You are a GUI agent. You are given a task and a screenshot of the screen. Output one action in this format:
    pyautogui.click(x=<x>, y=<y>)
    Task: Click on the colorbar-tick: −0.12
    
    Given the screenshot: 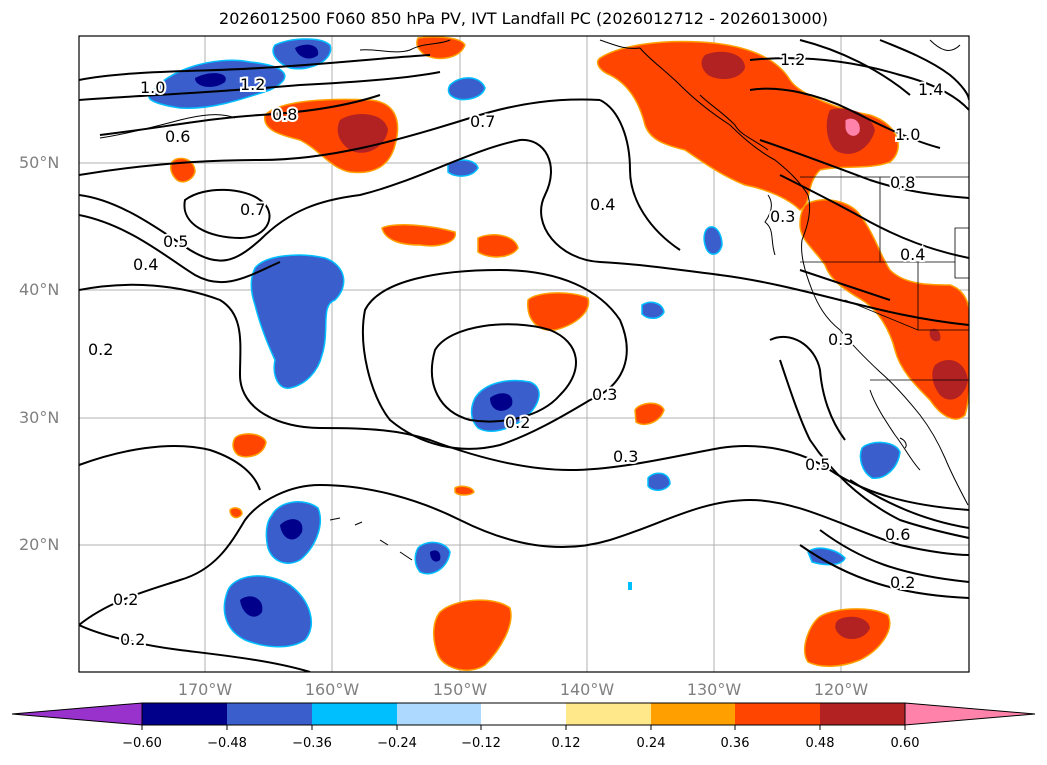 What is the action you would take?
    pyautogui.click(x=481, y=743)
    